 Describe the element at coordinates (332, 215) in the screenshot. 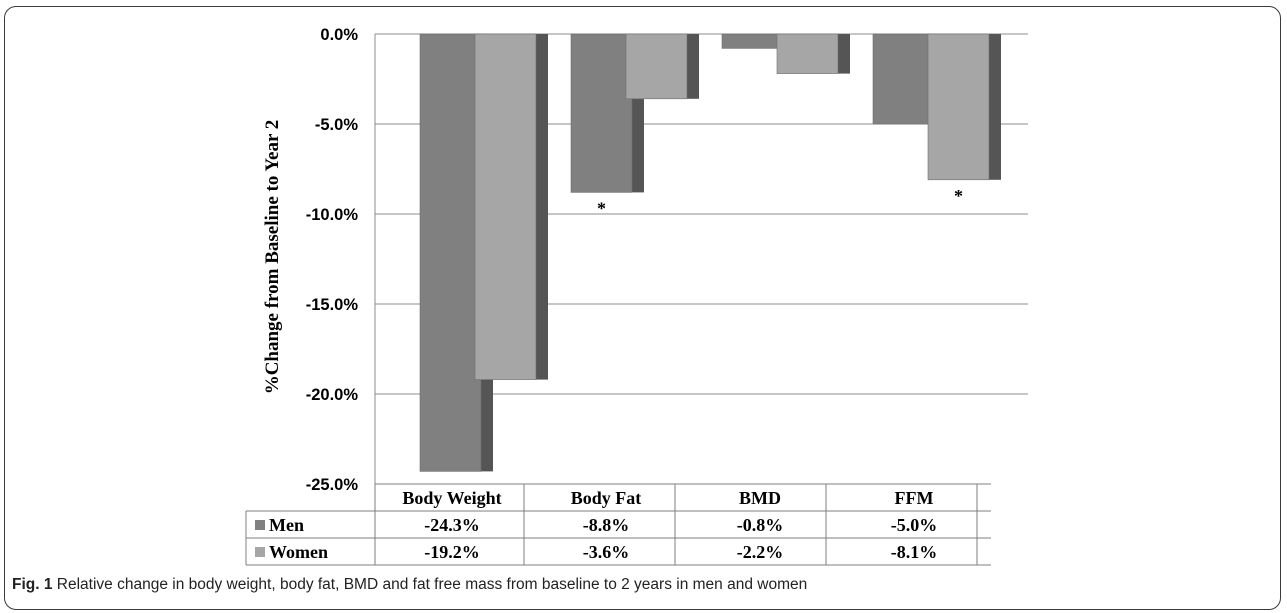

I see `y-tick-label: -10.0%` at that location.